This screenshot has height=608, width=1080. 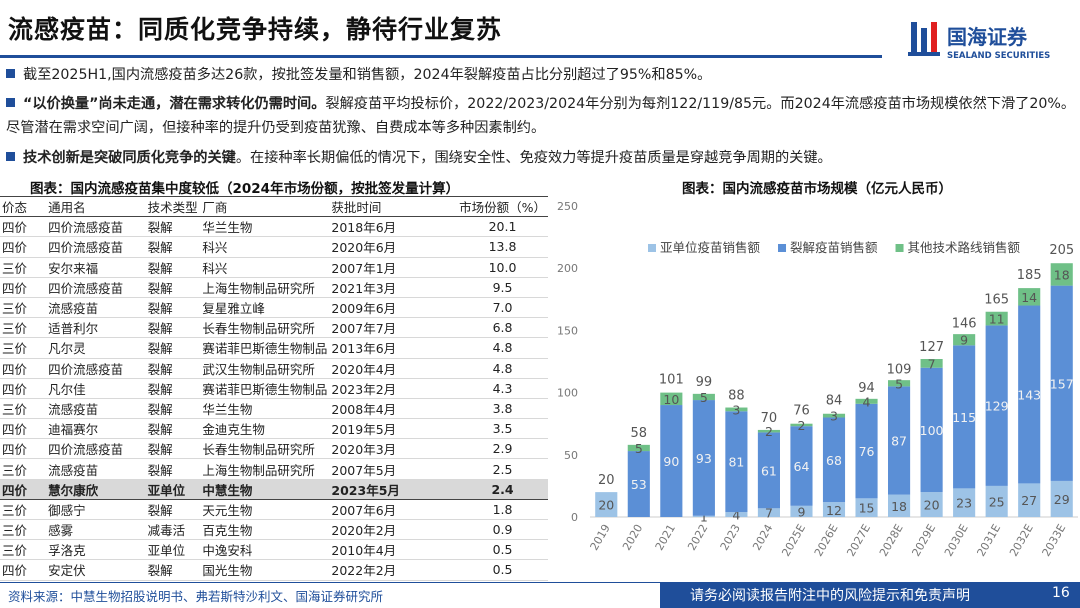 I want to click on logo-subtext: SEALAND SECURITIES, so click(x=998, y=56).